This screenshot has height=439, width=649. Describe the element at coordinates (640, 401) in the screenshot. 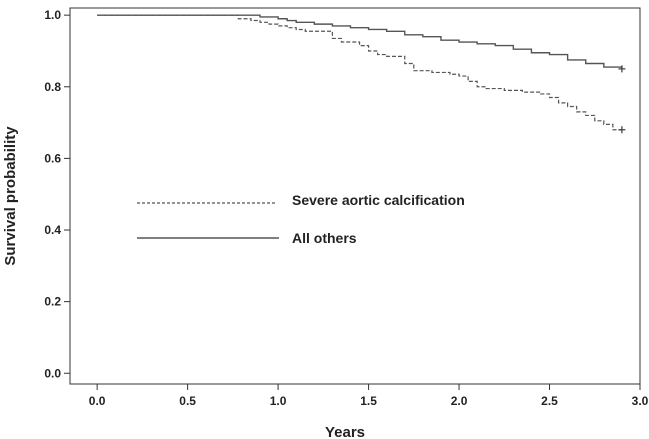

I see `x-tick-label: 3.0` at that location.